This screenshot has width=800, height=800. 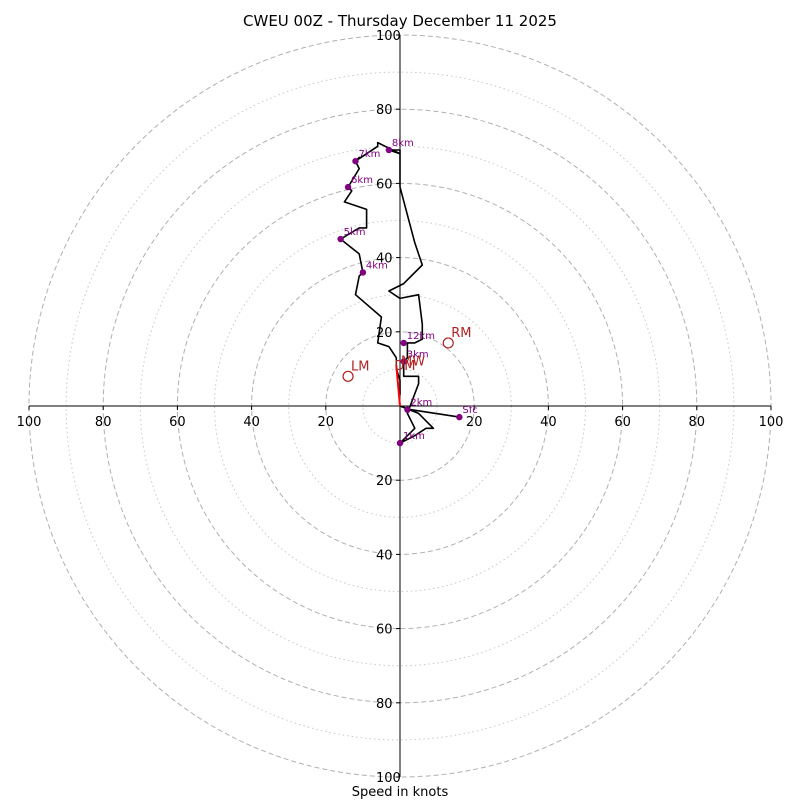 What do you see at coordinates (363, 272) in the screenshot?
I see `height-marker-4km` at bounding box center [363, 272].